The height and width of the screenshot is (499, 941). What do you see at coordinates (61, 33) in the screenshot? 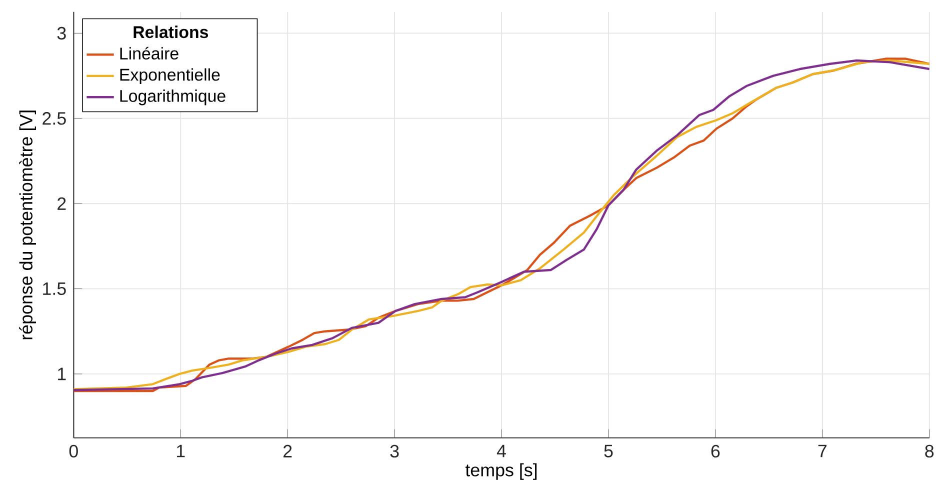
I see `y-tick-label: 3` at bounding box center [61, 33].